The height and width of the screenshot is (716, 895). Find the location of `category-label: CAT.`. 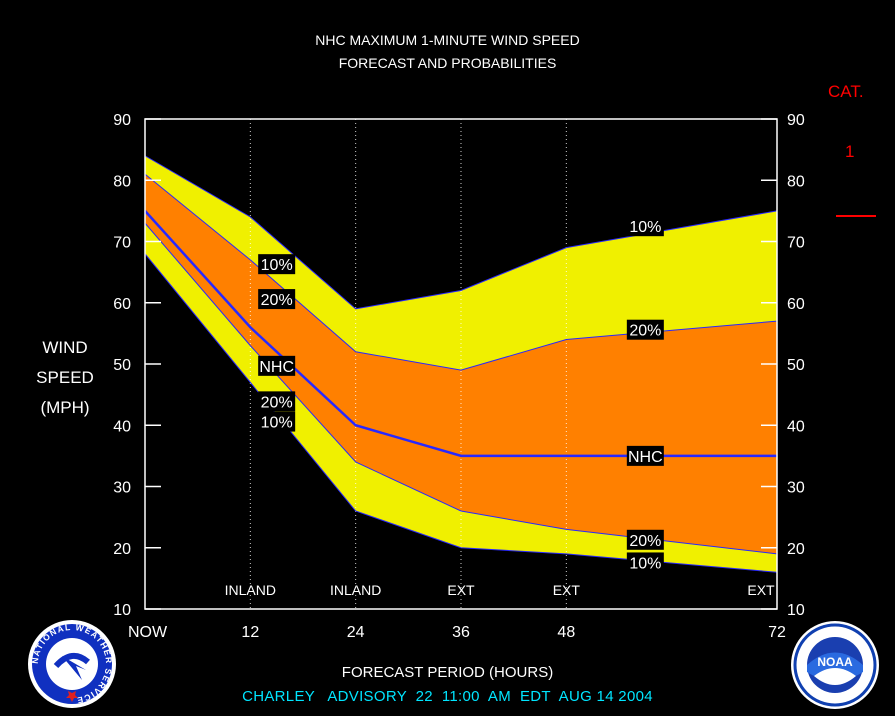

category-label: CAT. is located at coordinates (846, 91).